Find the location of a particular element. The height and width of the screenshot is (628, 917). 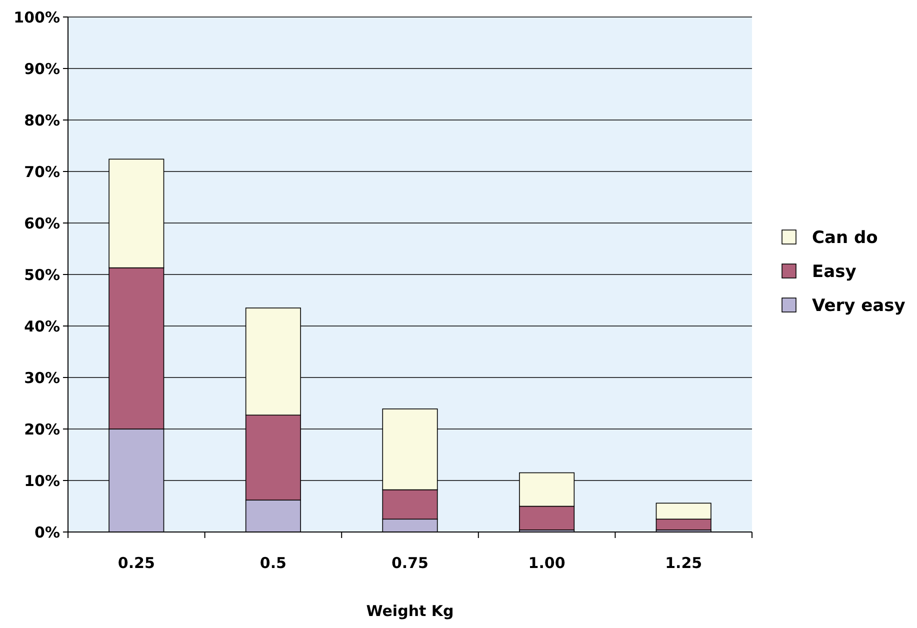

legend-label: Can do is located at coordinates (845, 238).